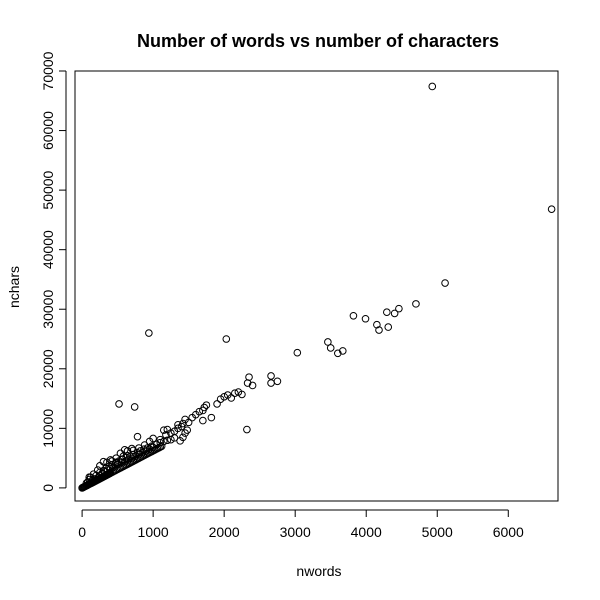 This screenshot has width=600, height=600. What do you see at coordinates (48, 428) in the screenshot?
I see `y-tick-label: 10000` at bounding box center [48, 428].